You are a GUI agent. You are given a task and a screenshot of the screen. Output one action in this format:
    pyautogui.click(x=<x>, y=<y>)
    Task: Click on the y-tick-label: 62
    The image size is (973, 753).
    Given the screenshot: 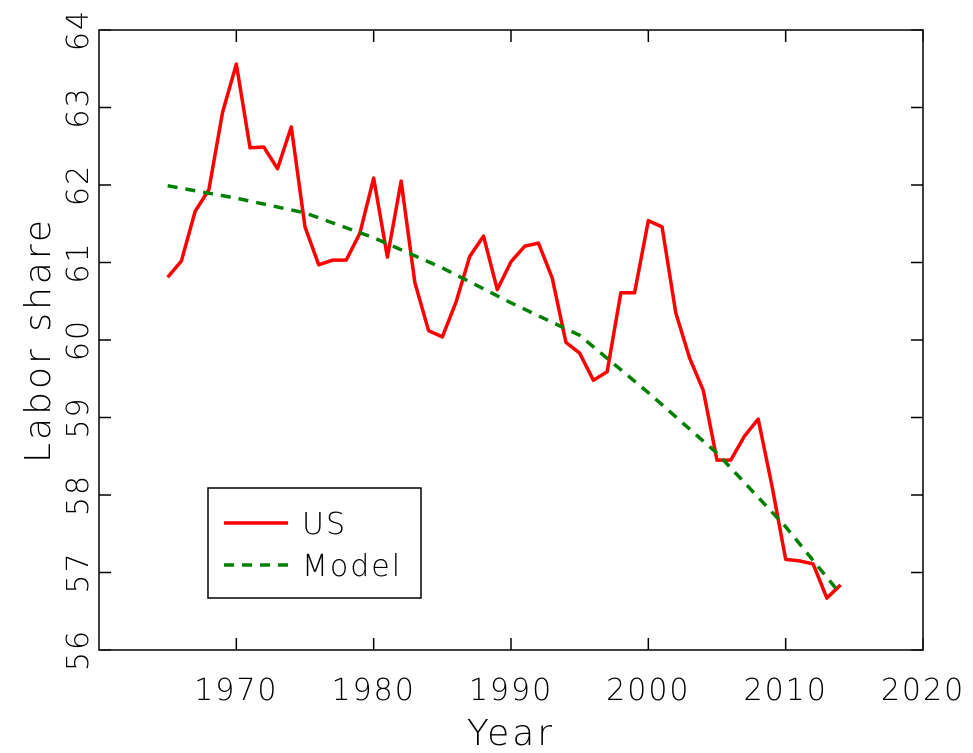 What is the action you would take?
    pyautogui.click(x=78, y=185)
    